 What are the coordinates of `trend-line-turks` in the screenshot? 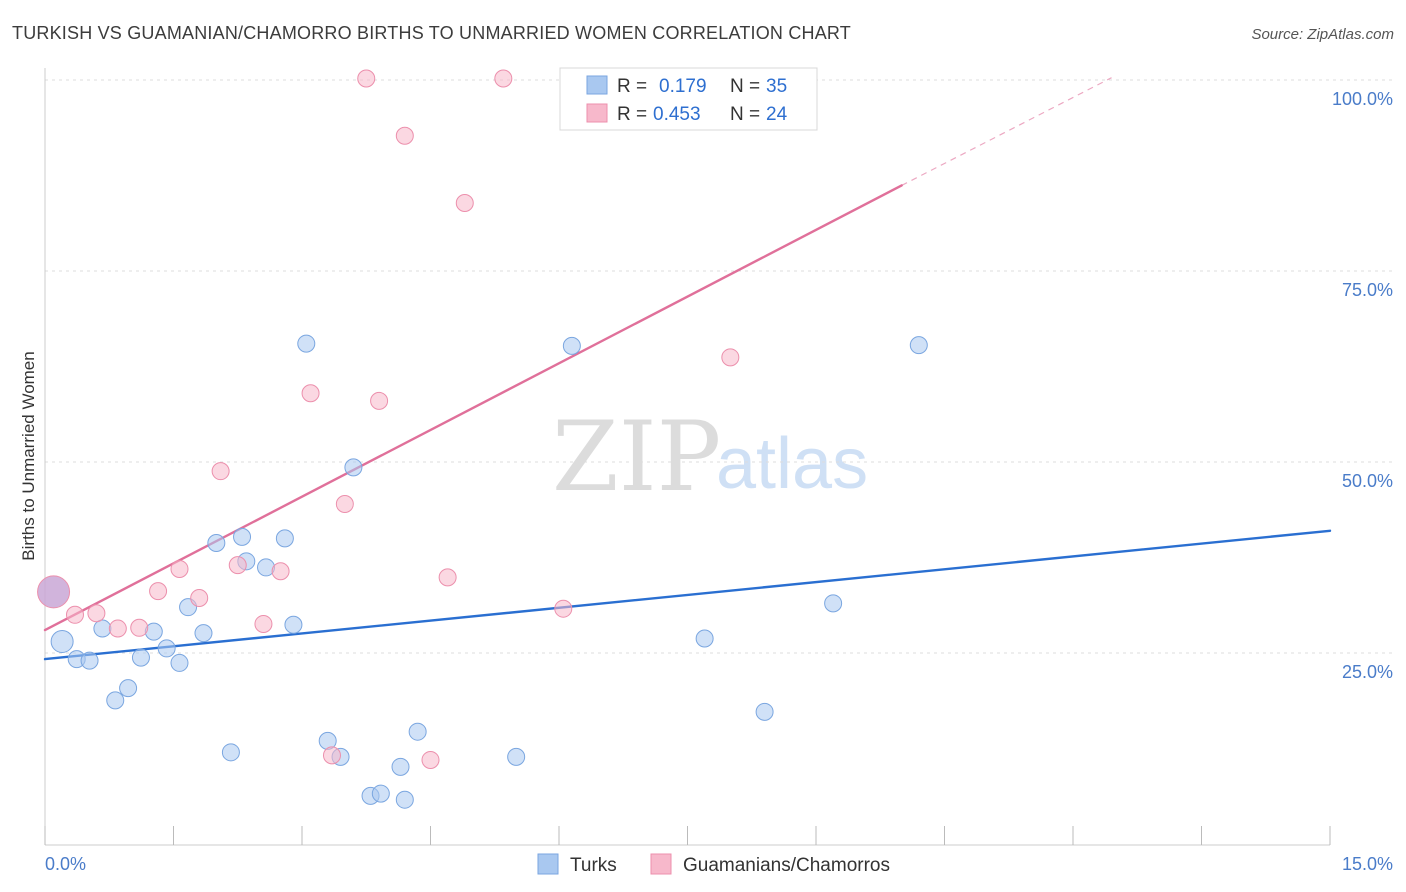 It's located at (687, 595).